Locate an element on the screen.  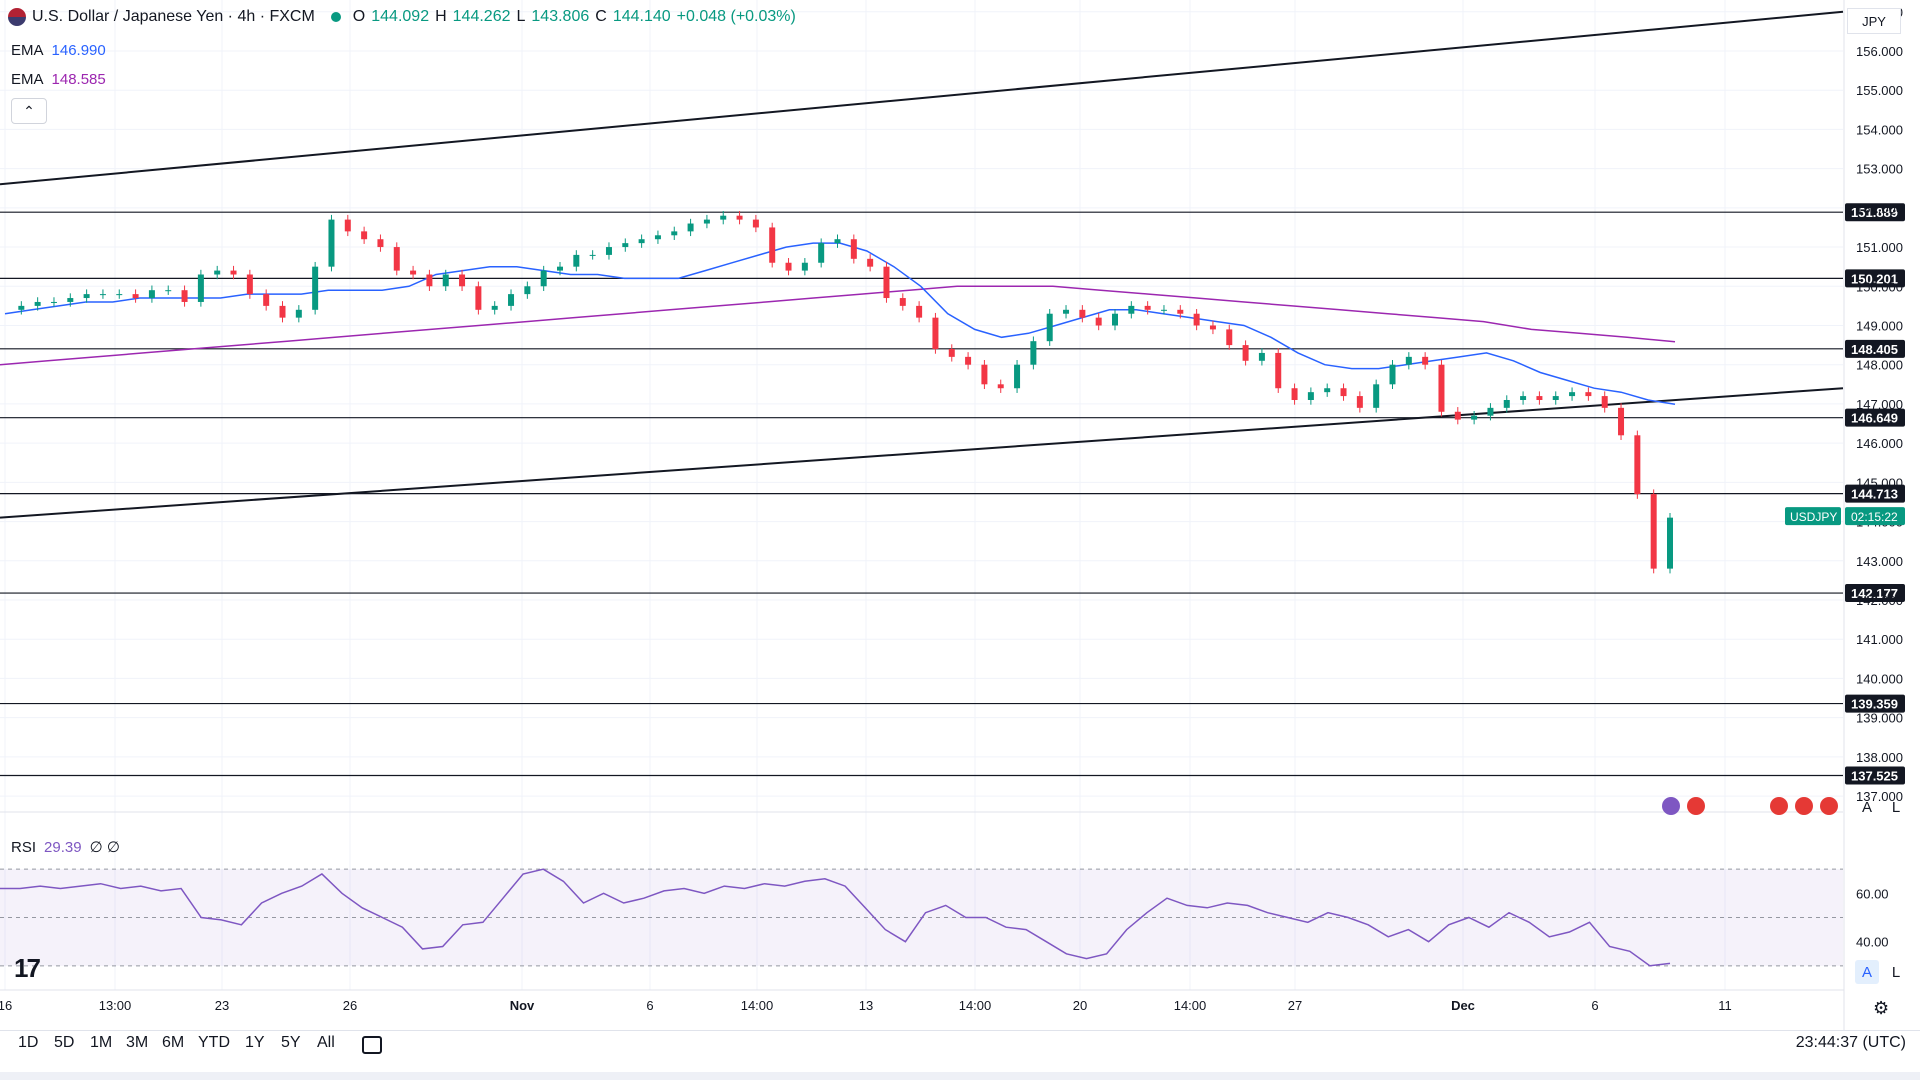
symbol-tag is located at coordinates (1813, 516).